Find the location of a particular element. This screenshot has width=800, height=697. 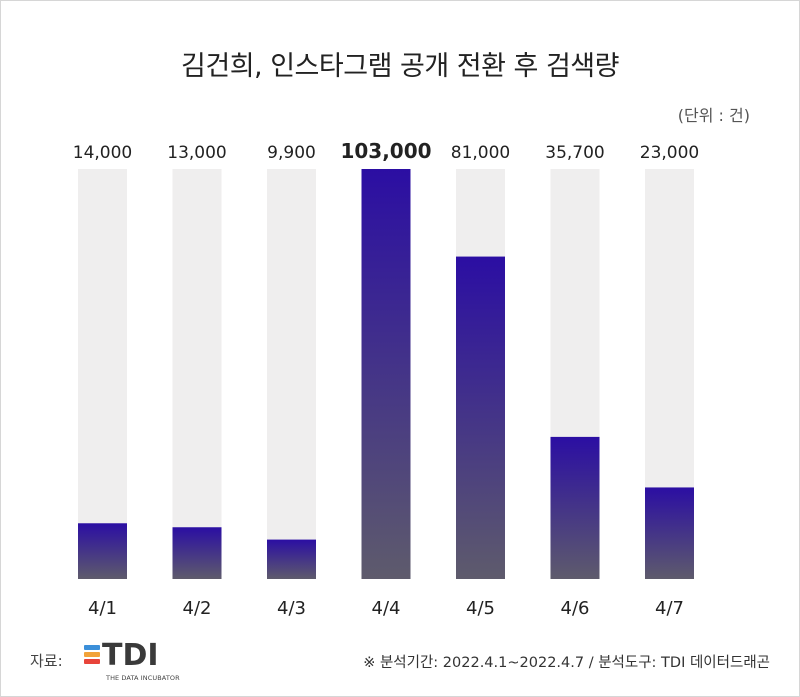

value-label-1: 14,000 is located at coordinates (102, 153).